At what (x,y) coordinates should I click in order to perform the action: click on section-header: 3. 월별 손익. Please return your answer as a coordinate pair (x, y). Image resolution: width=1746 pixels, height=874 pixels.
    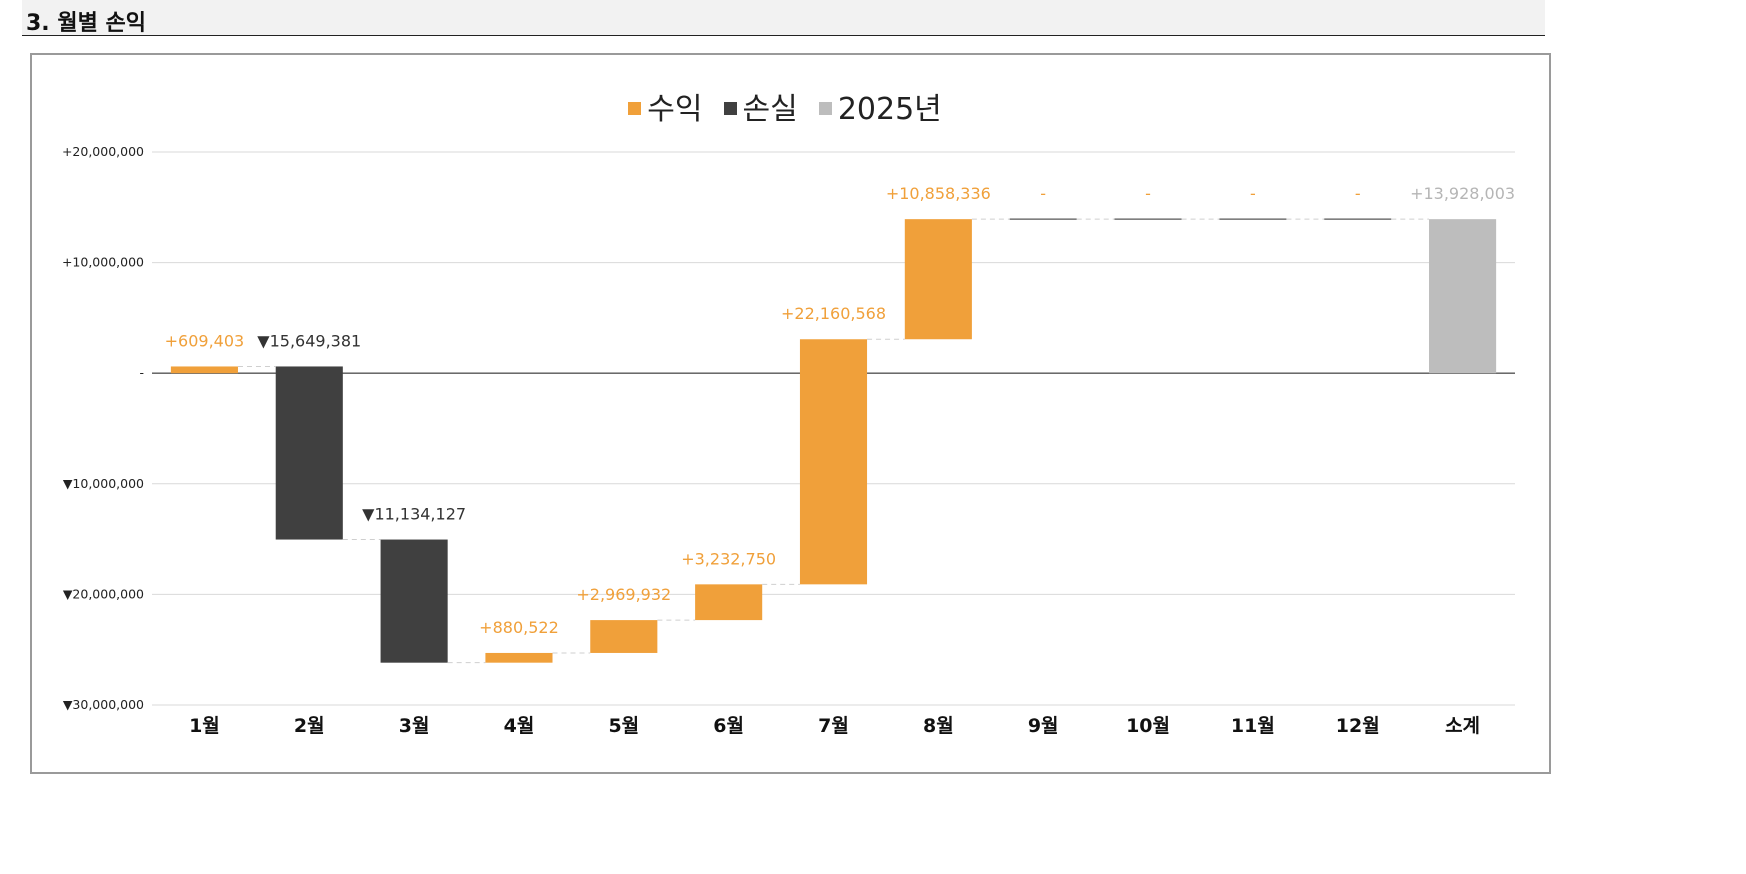
    Looking at the image, I should click on (783, 18).